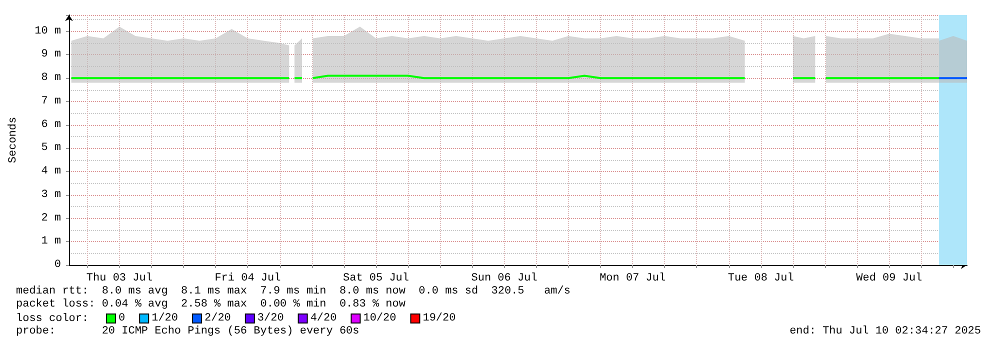  I want to click on y-axis-title: Seconds, so click(14, 140).